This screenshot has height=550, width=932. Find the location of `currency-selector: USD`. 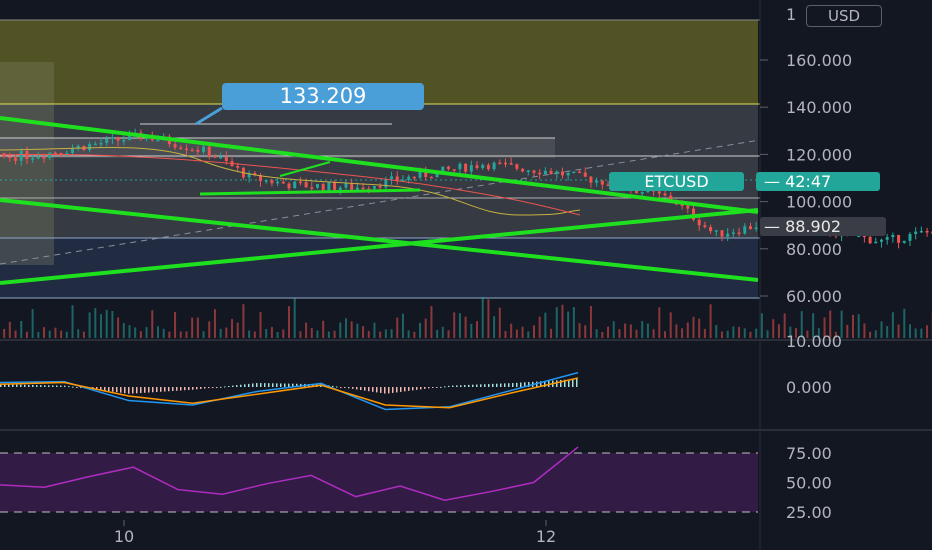

currency-selector: USD is located at coordinates (844, 16).